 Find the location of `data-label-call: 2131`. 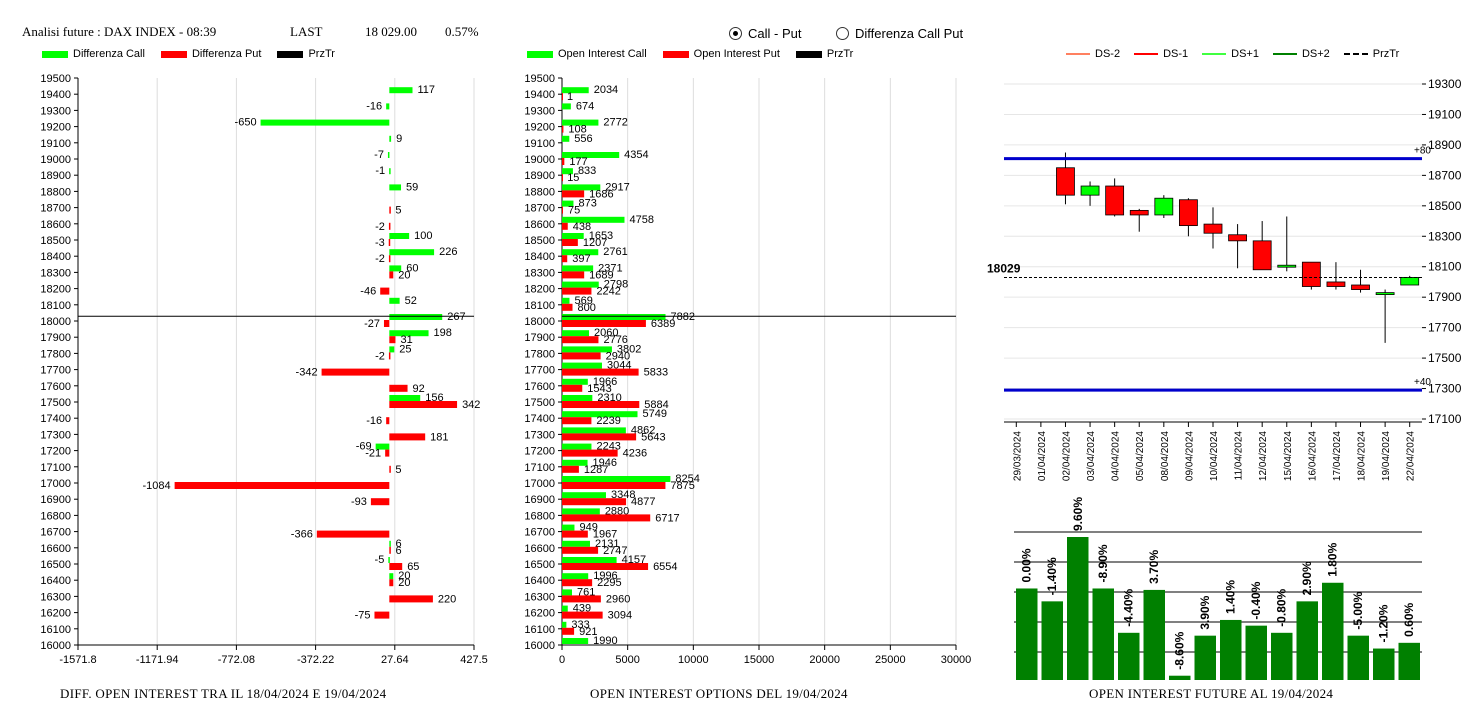

data-label-call: 2131 is located at coordinates (607, 544).